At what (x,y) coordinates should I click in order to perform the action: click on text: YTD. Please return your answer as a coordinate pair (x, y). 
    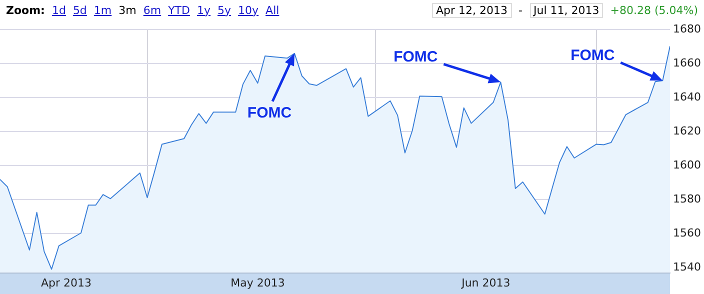
    Looking at the image, I should click on (179, 10).